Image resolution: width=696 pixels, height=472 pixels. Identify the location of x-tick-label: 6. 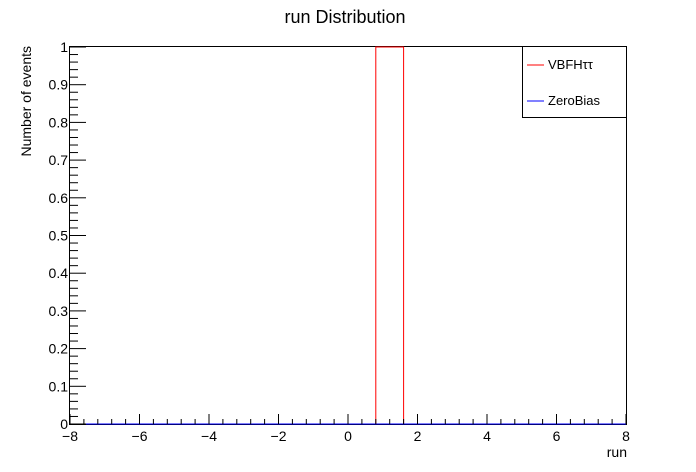
(557, 436).